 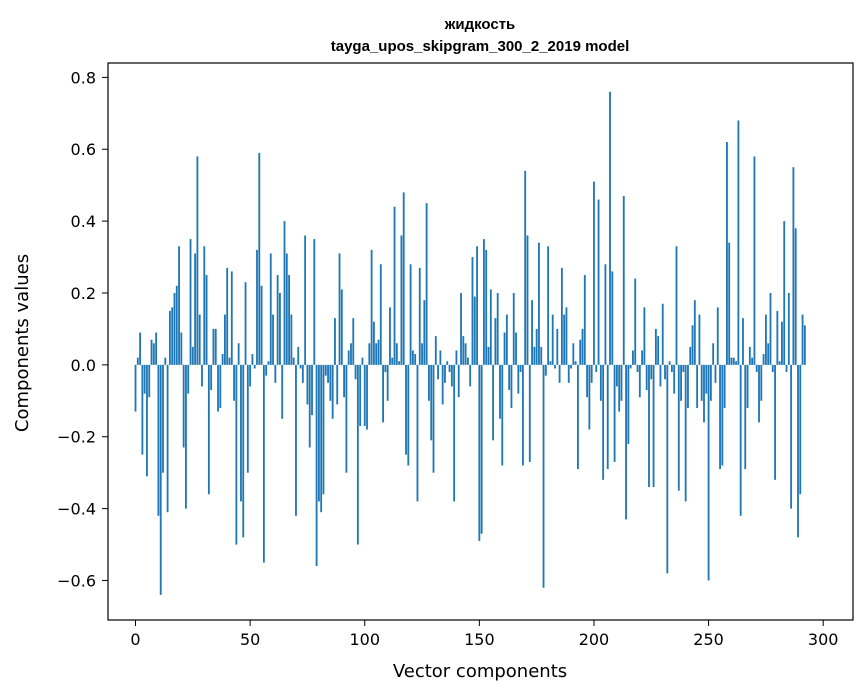 What do you see at coordinates (76, 437) in the screenshot?
I see `y-tick-label: −0.2` at bounding box center [76, 437].